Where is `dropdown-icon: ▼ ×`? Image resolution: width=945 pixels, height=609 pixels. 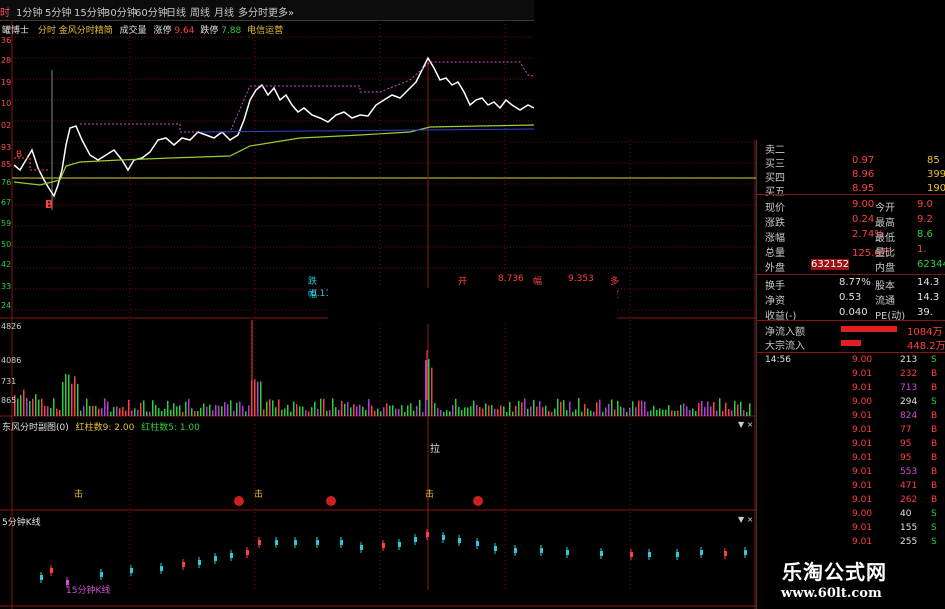 dropdown-icon: ▼ × is located at coordinates (746, 424).